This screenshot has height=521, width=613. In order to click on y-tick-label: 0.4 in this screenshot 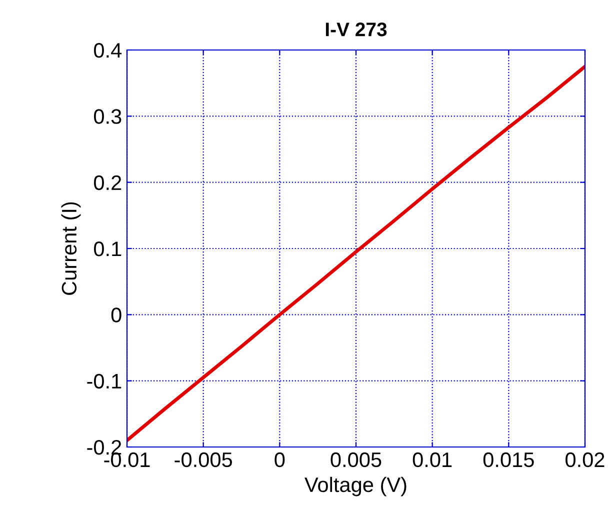, I will do `click(108, 50)`.